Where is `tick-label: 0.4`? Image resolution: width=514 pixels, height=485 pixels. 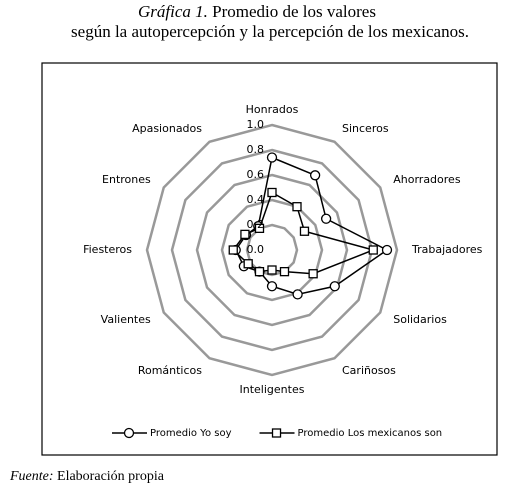
tick-label: 0.4 is located at coordinates (256, 199).